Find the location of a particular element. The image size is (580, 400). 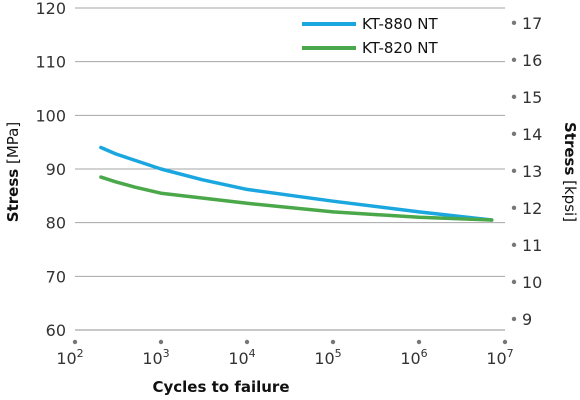

x-tick-label: 10² is located at coordinates (69, 357).